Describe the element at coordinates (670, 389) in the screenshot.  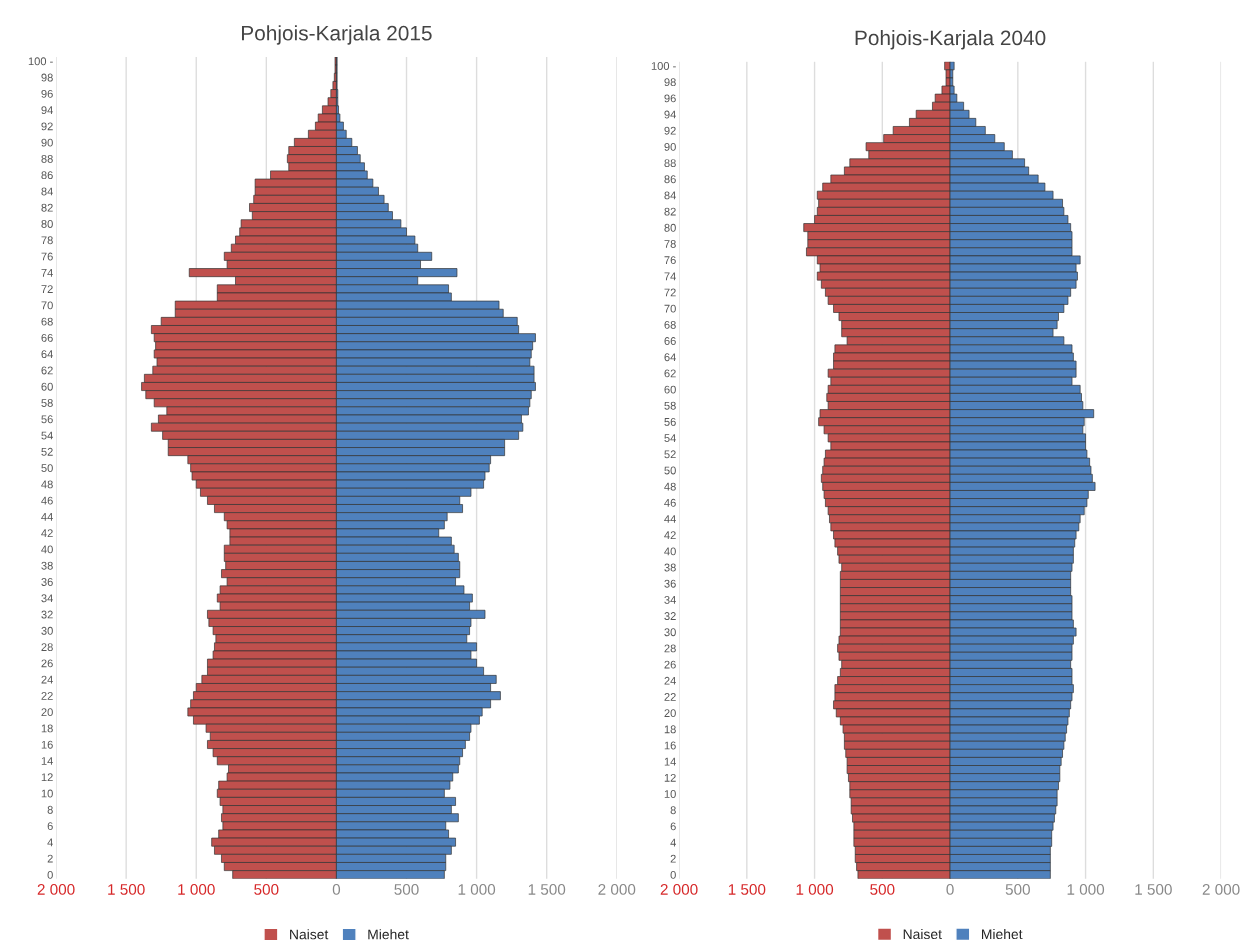
I see `y-tick-label: 60` at that location.